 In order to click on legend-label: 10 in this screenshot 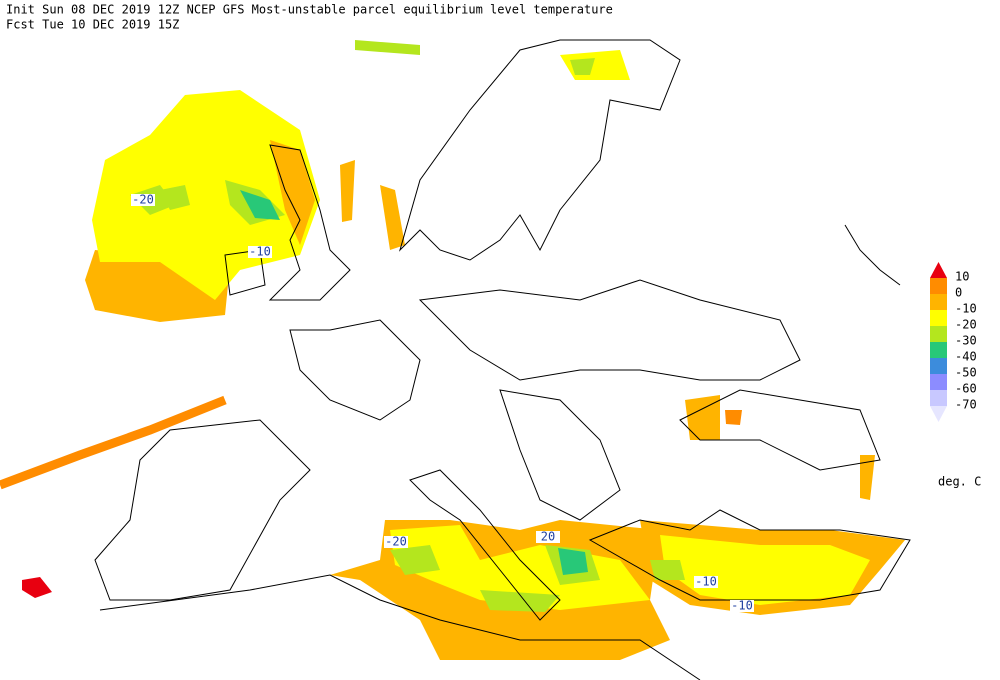, I will do `click(962, 277)`.